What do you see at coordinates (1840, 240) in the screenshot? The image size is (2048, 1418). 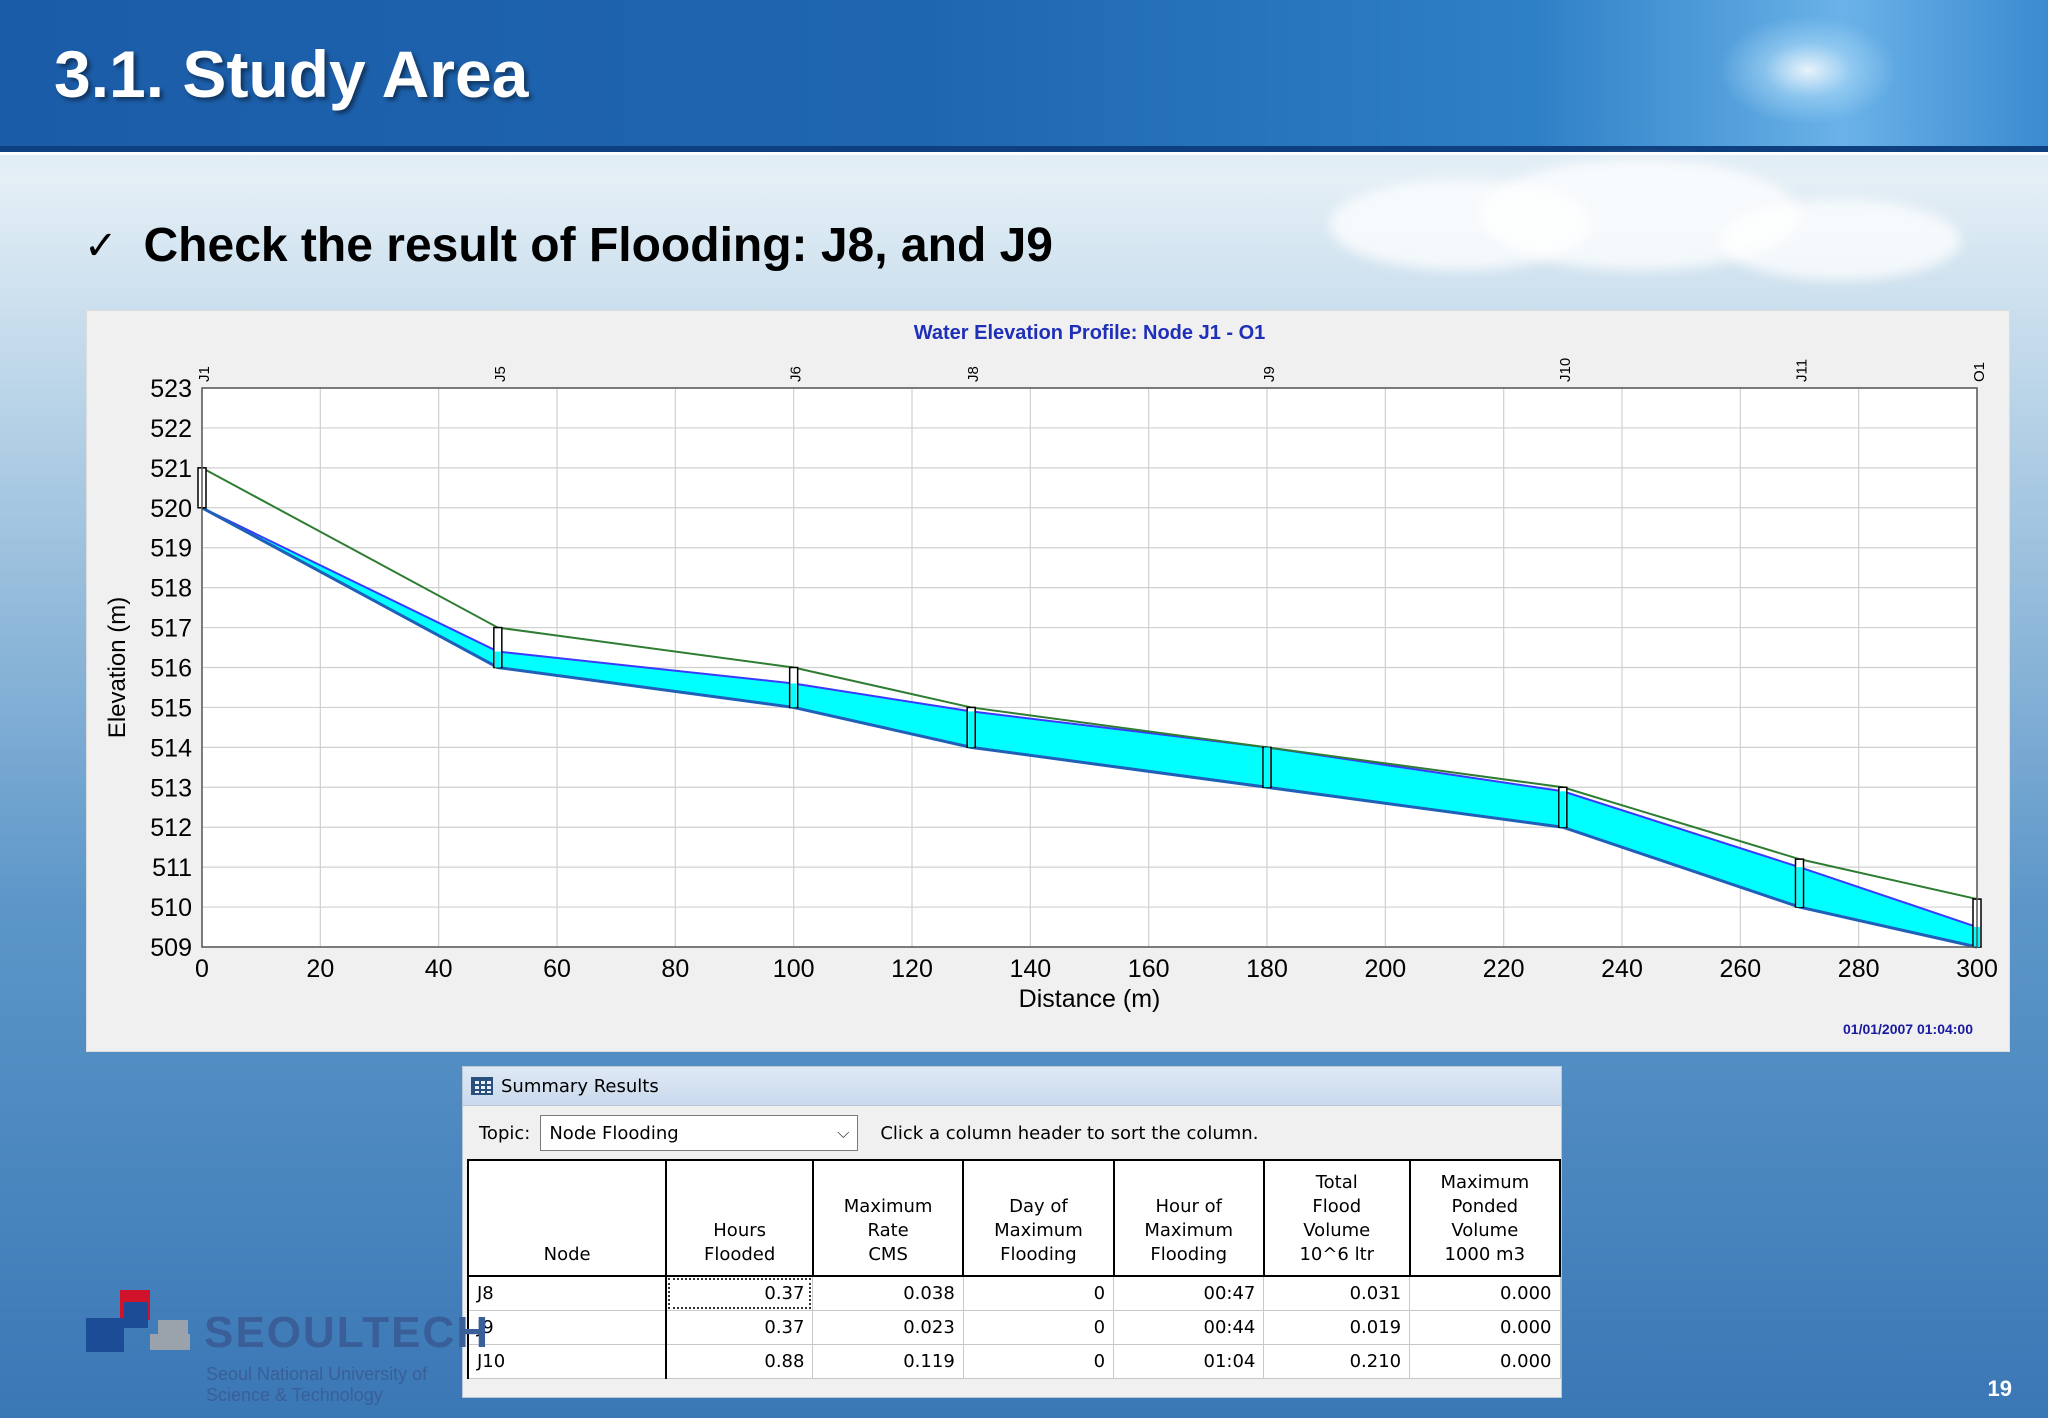 I see `cloud` at bounding box center [1840, 240].